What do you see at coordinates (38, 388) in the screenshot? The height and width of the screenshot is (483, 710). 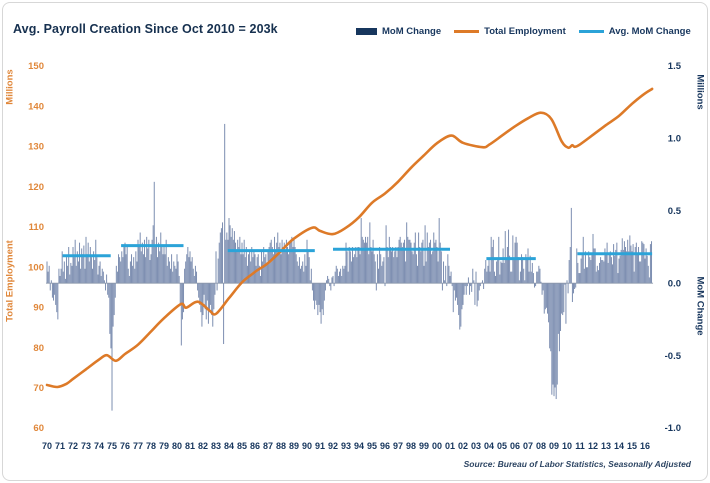 I see `left-axis-tick: 70` at bounding box center [38, 388].